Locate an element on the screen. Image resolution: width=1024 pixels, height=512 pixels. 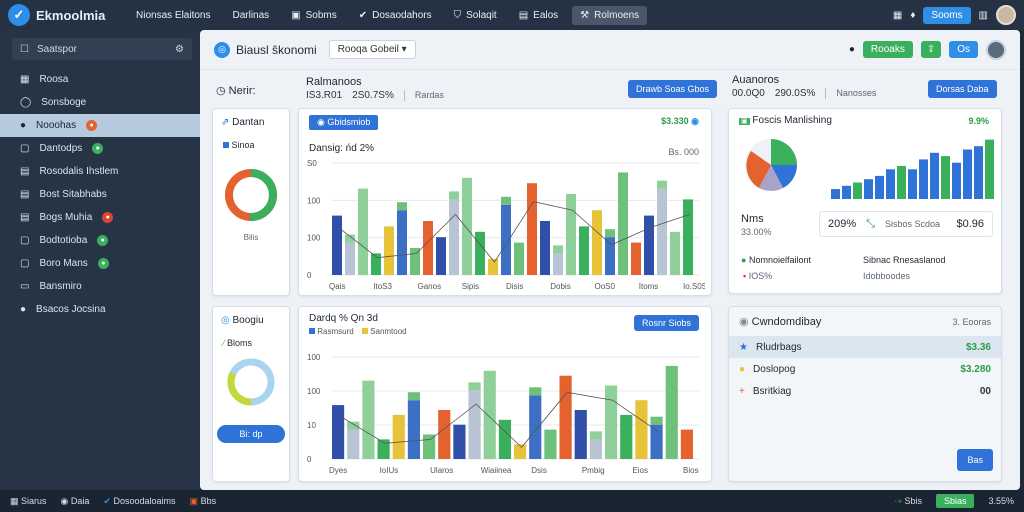
sidebar-item: ▭ Bansmiro is located at coordinates (100, 286).